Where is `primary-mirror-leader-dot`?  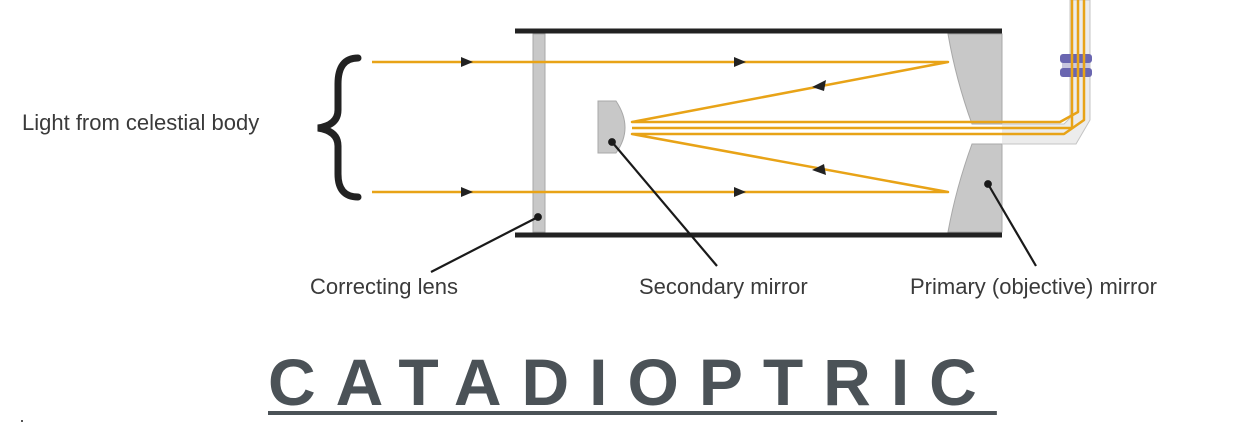 primary-mirror-leader-dot is located at coordinates (988, 184).